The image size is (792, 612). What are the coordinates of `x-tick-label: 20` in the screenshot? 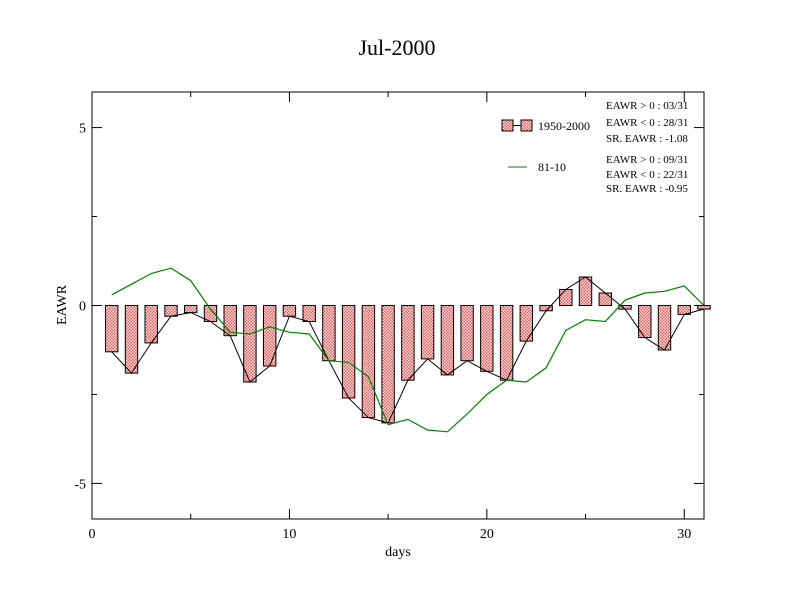 It's located at (487, 534).